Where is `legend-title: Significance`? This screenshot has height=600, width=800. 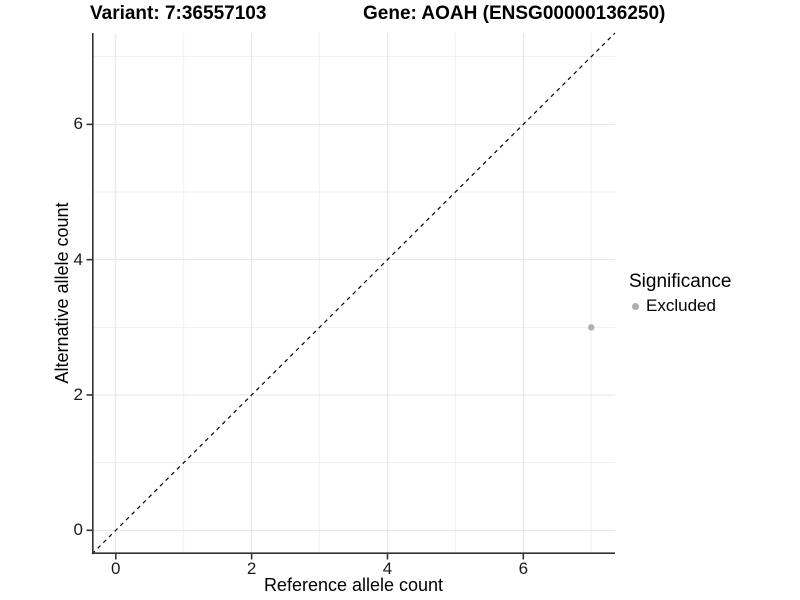 legend-title: Significance is located at coordinates (680, 281).